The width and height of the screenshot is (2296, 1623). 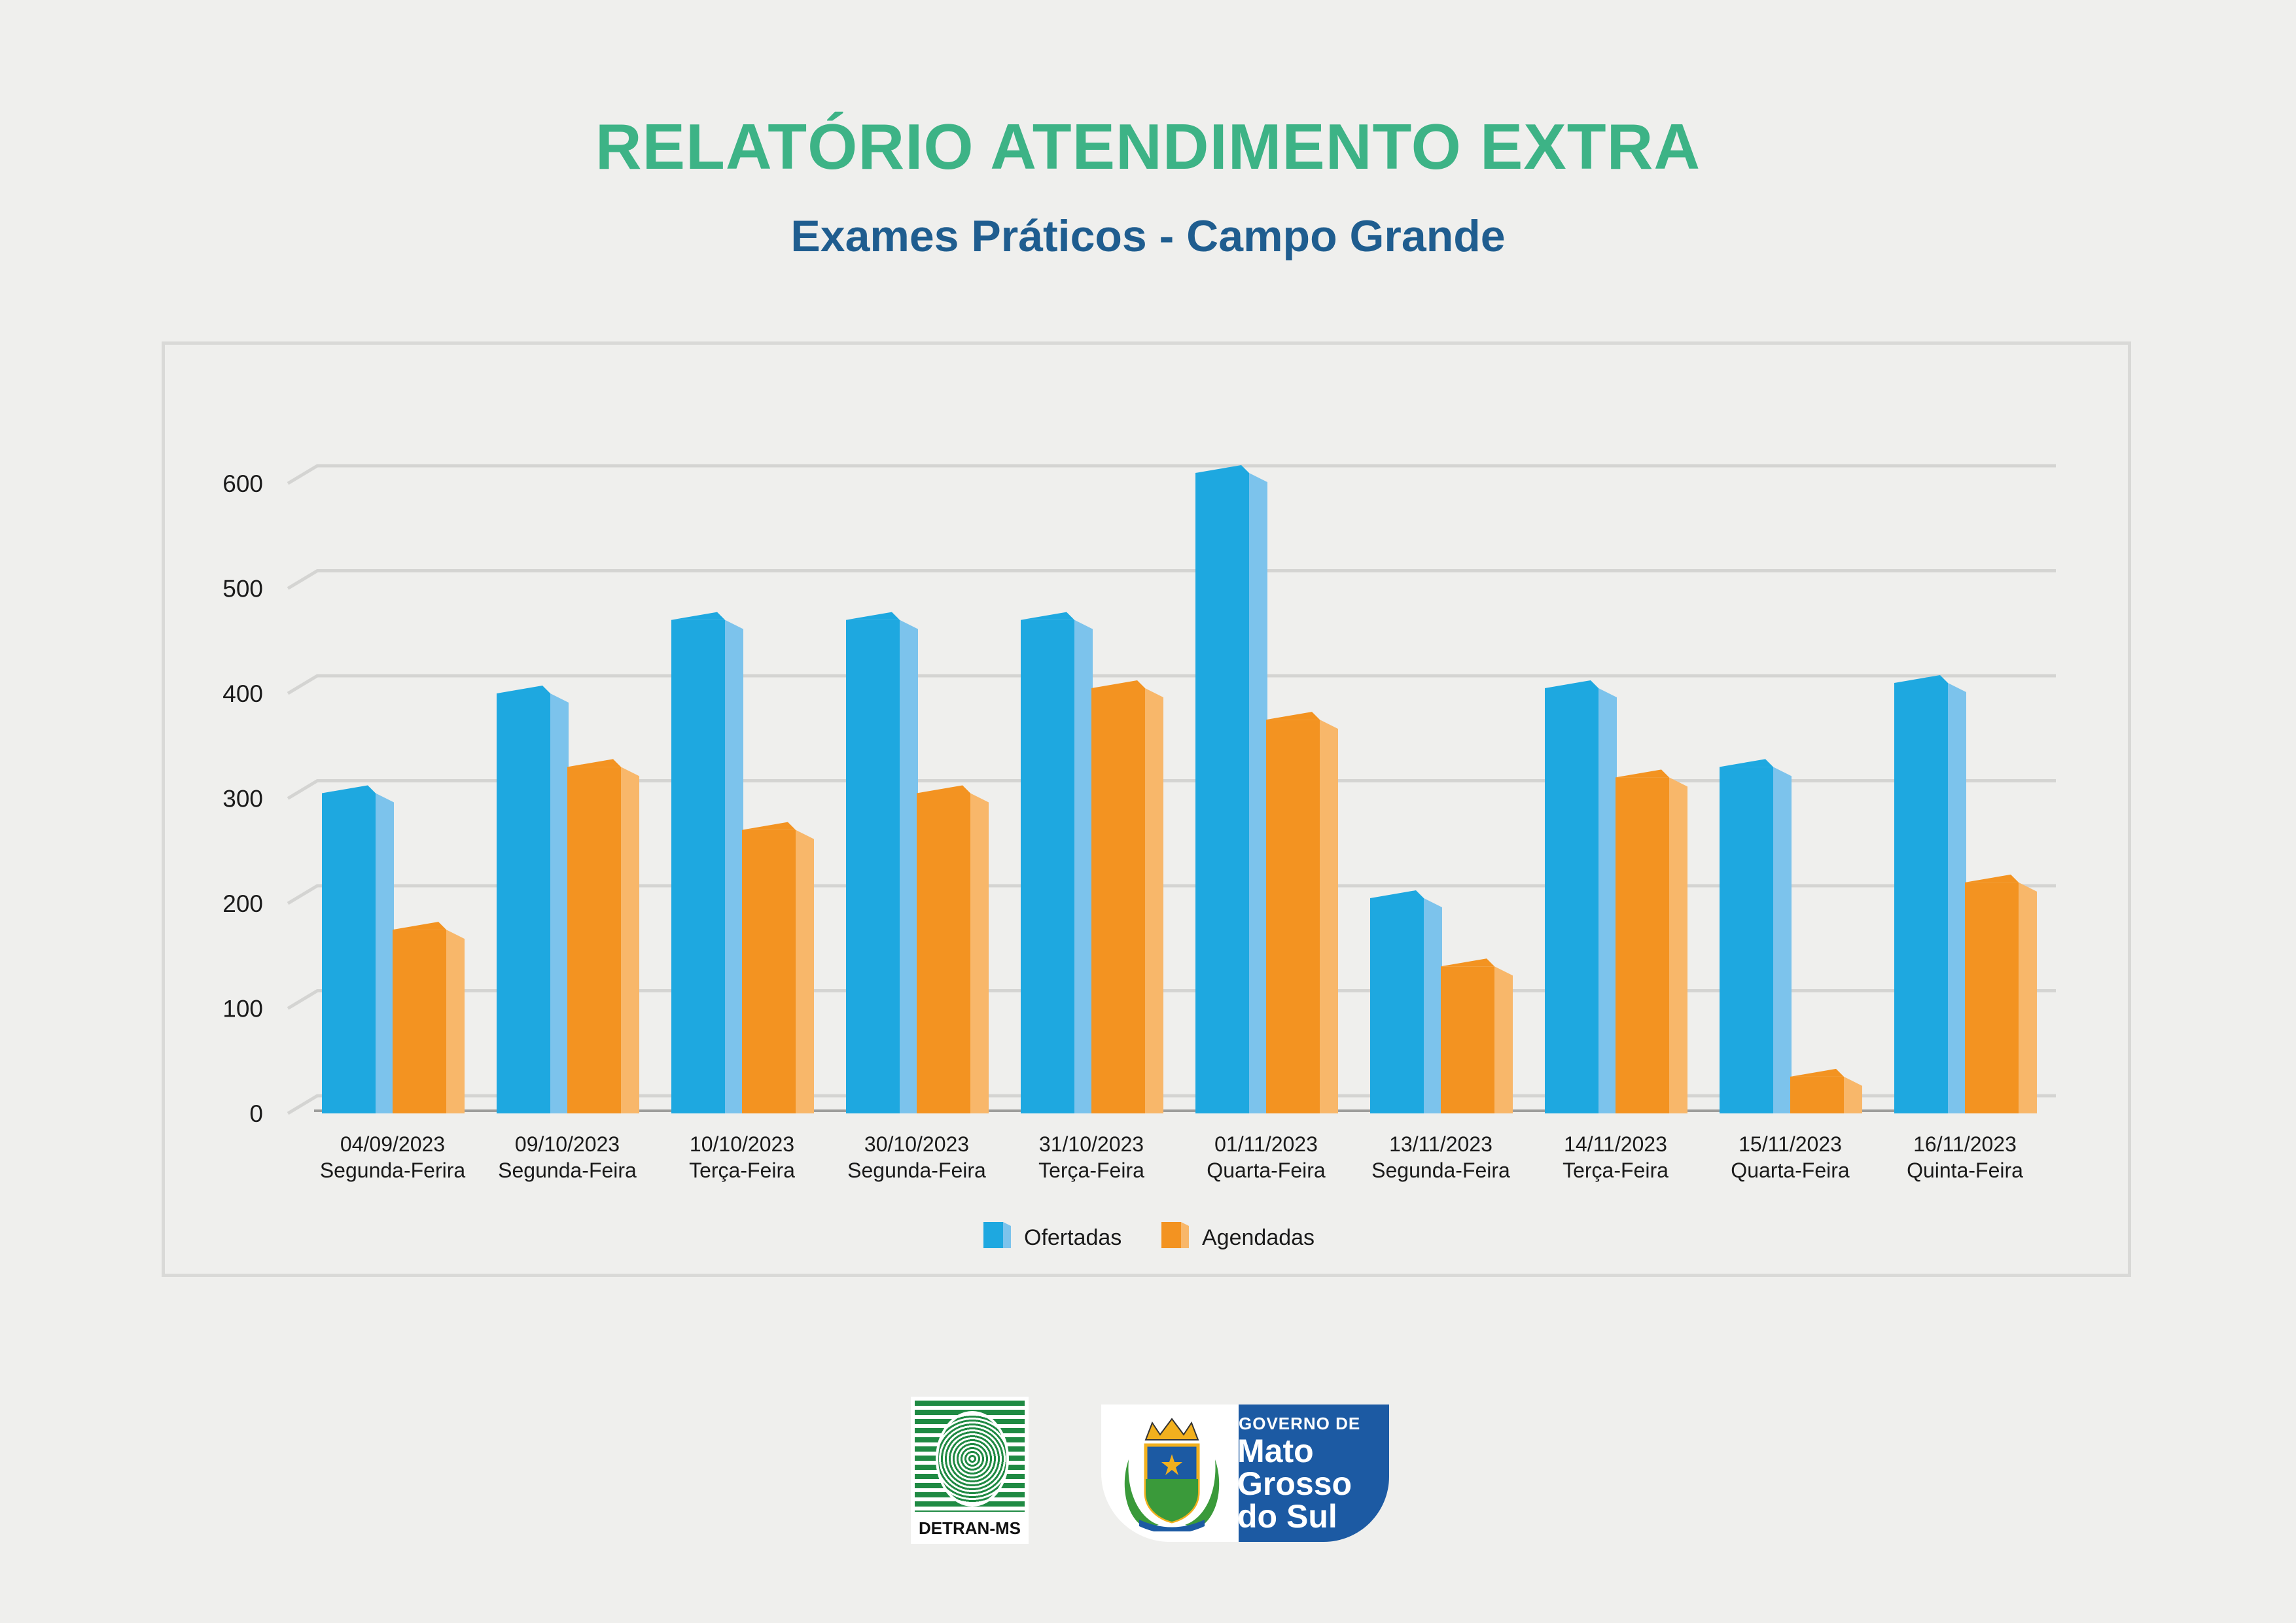 I want to click on x-tick-label-day: Segunda-Feira, so click(x=917, y=1171).